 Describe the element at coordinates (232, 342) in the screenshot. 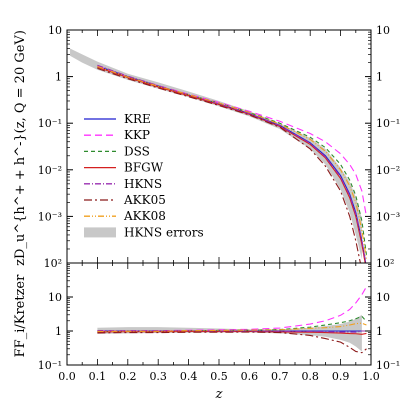

I see `series-line-akk05` at that location.